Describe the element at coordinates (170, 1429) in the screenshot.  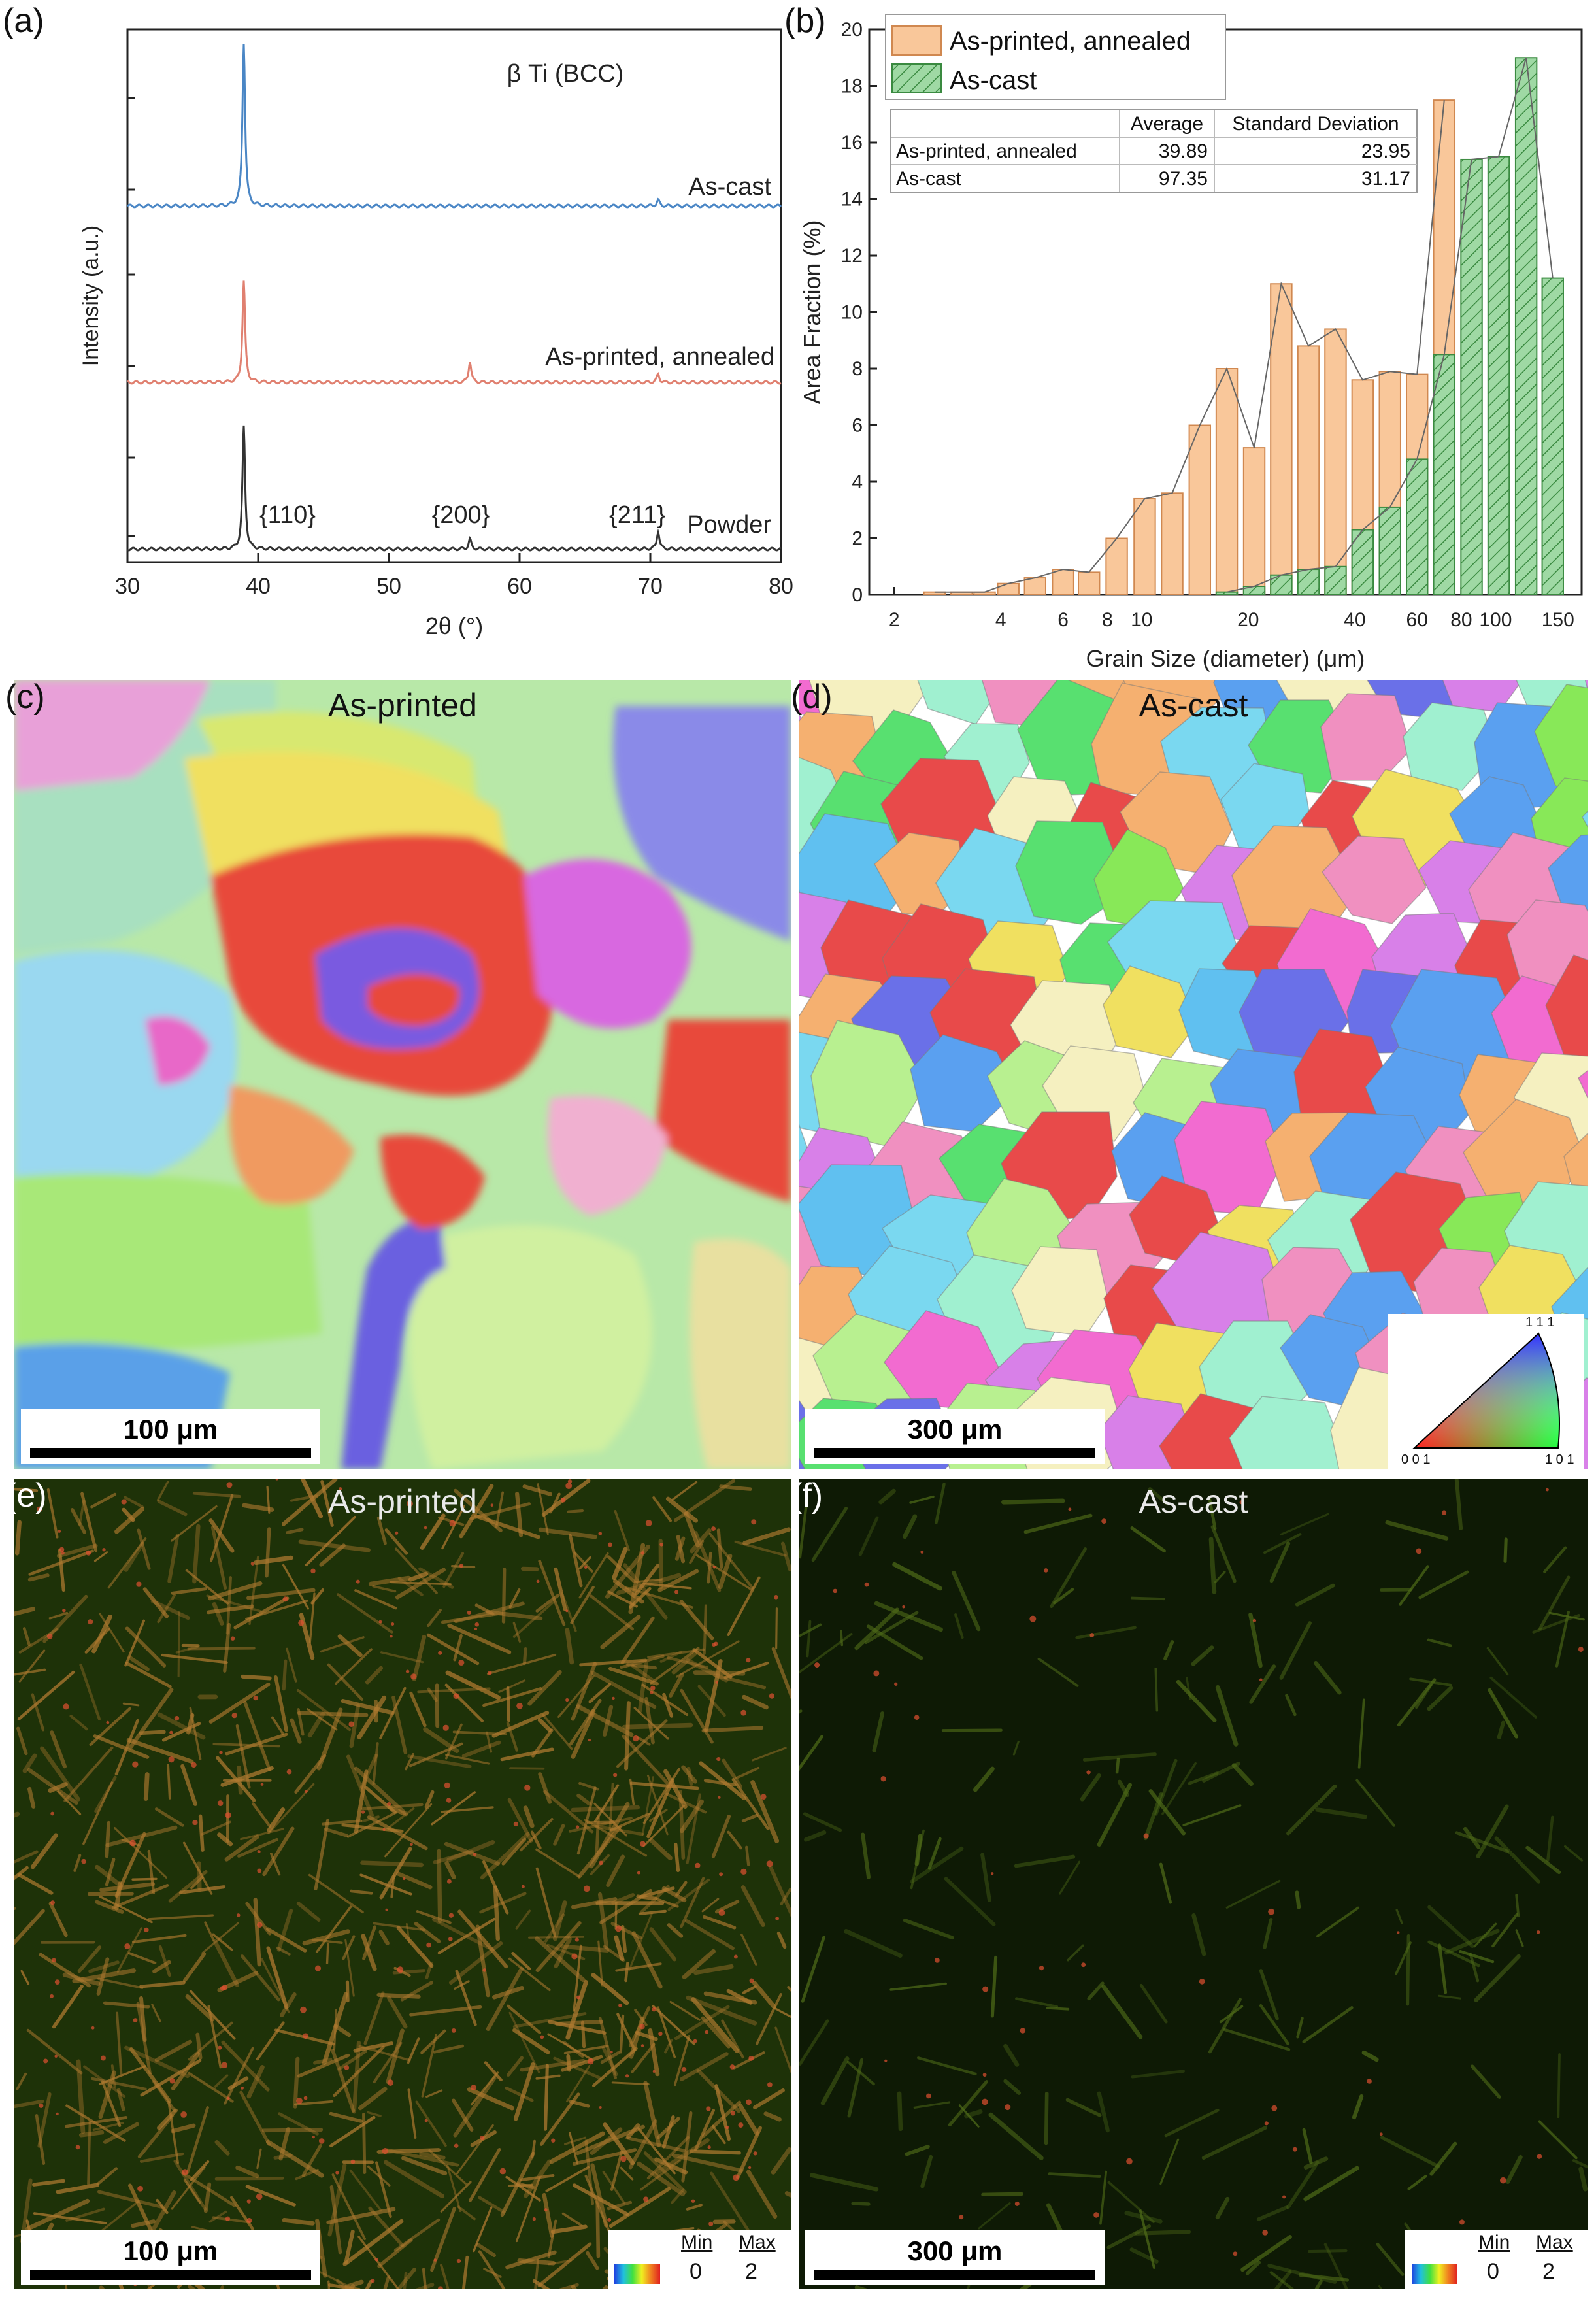
I see `scale-bar-label: 100 μm` at that location.